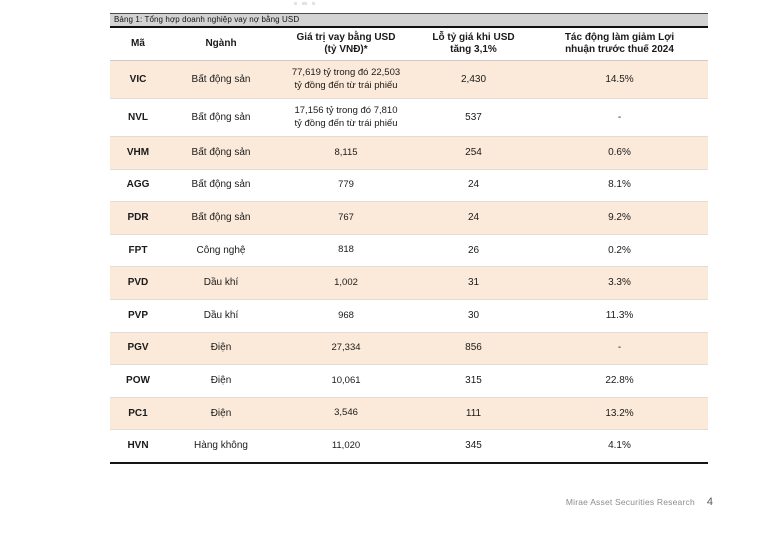 The height and width of the screenshot is (539, 758). Describe the element at coordinates (221, 250) in the screenshot. I see `sector-cell: Công nghệ` at that location.